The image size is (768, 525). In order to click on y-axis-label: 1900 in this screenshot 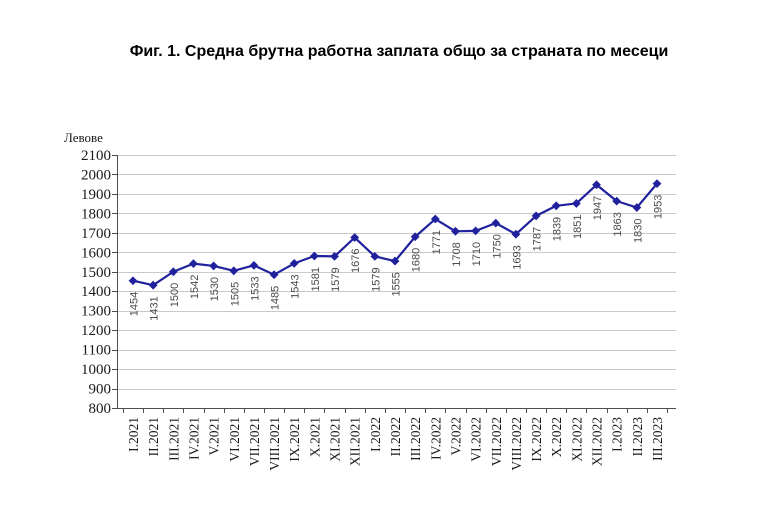, I will do `click(96, 195)`.